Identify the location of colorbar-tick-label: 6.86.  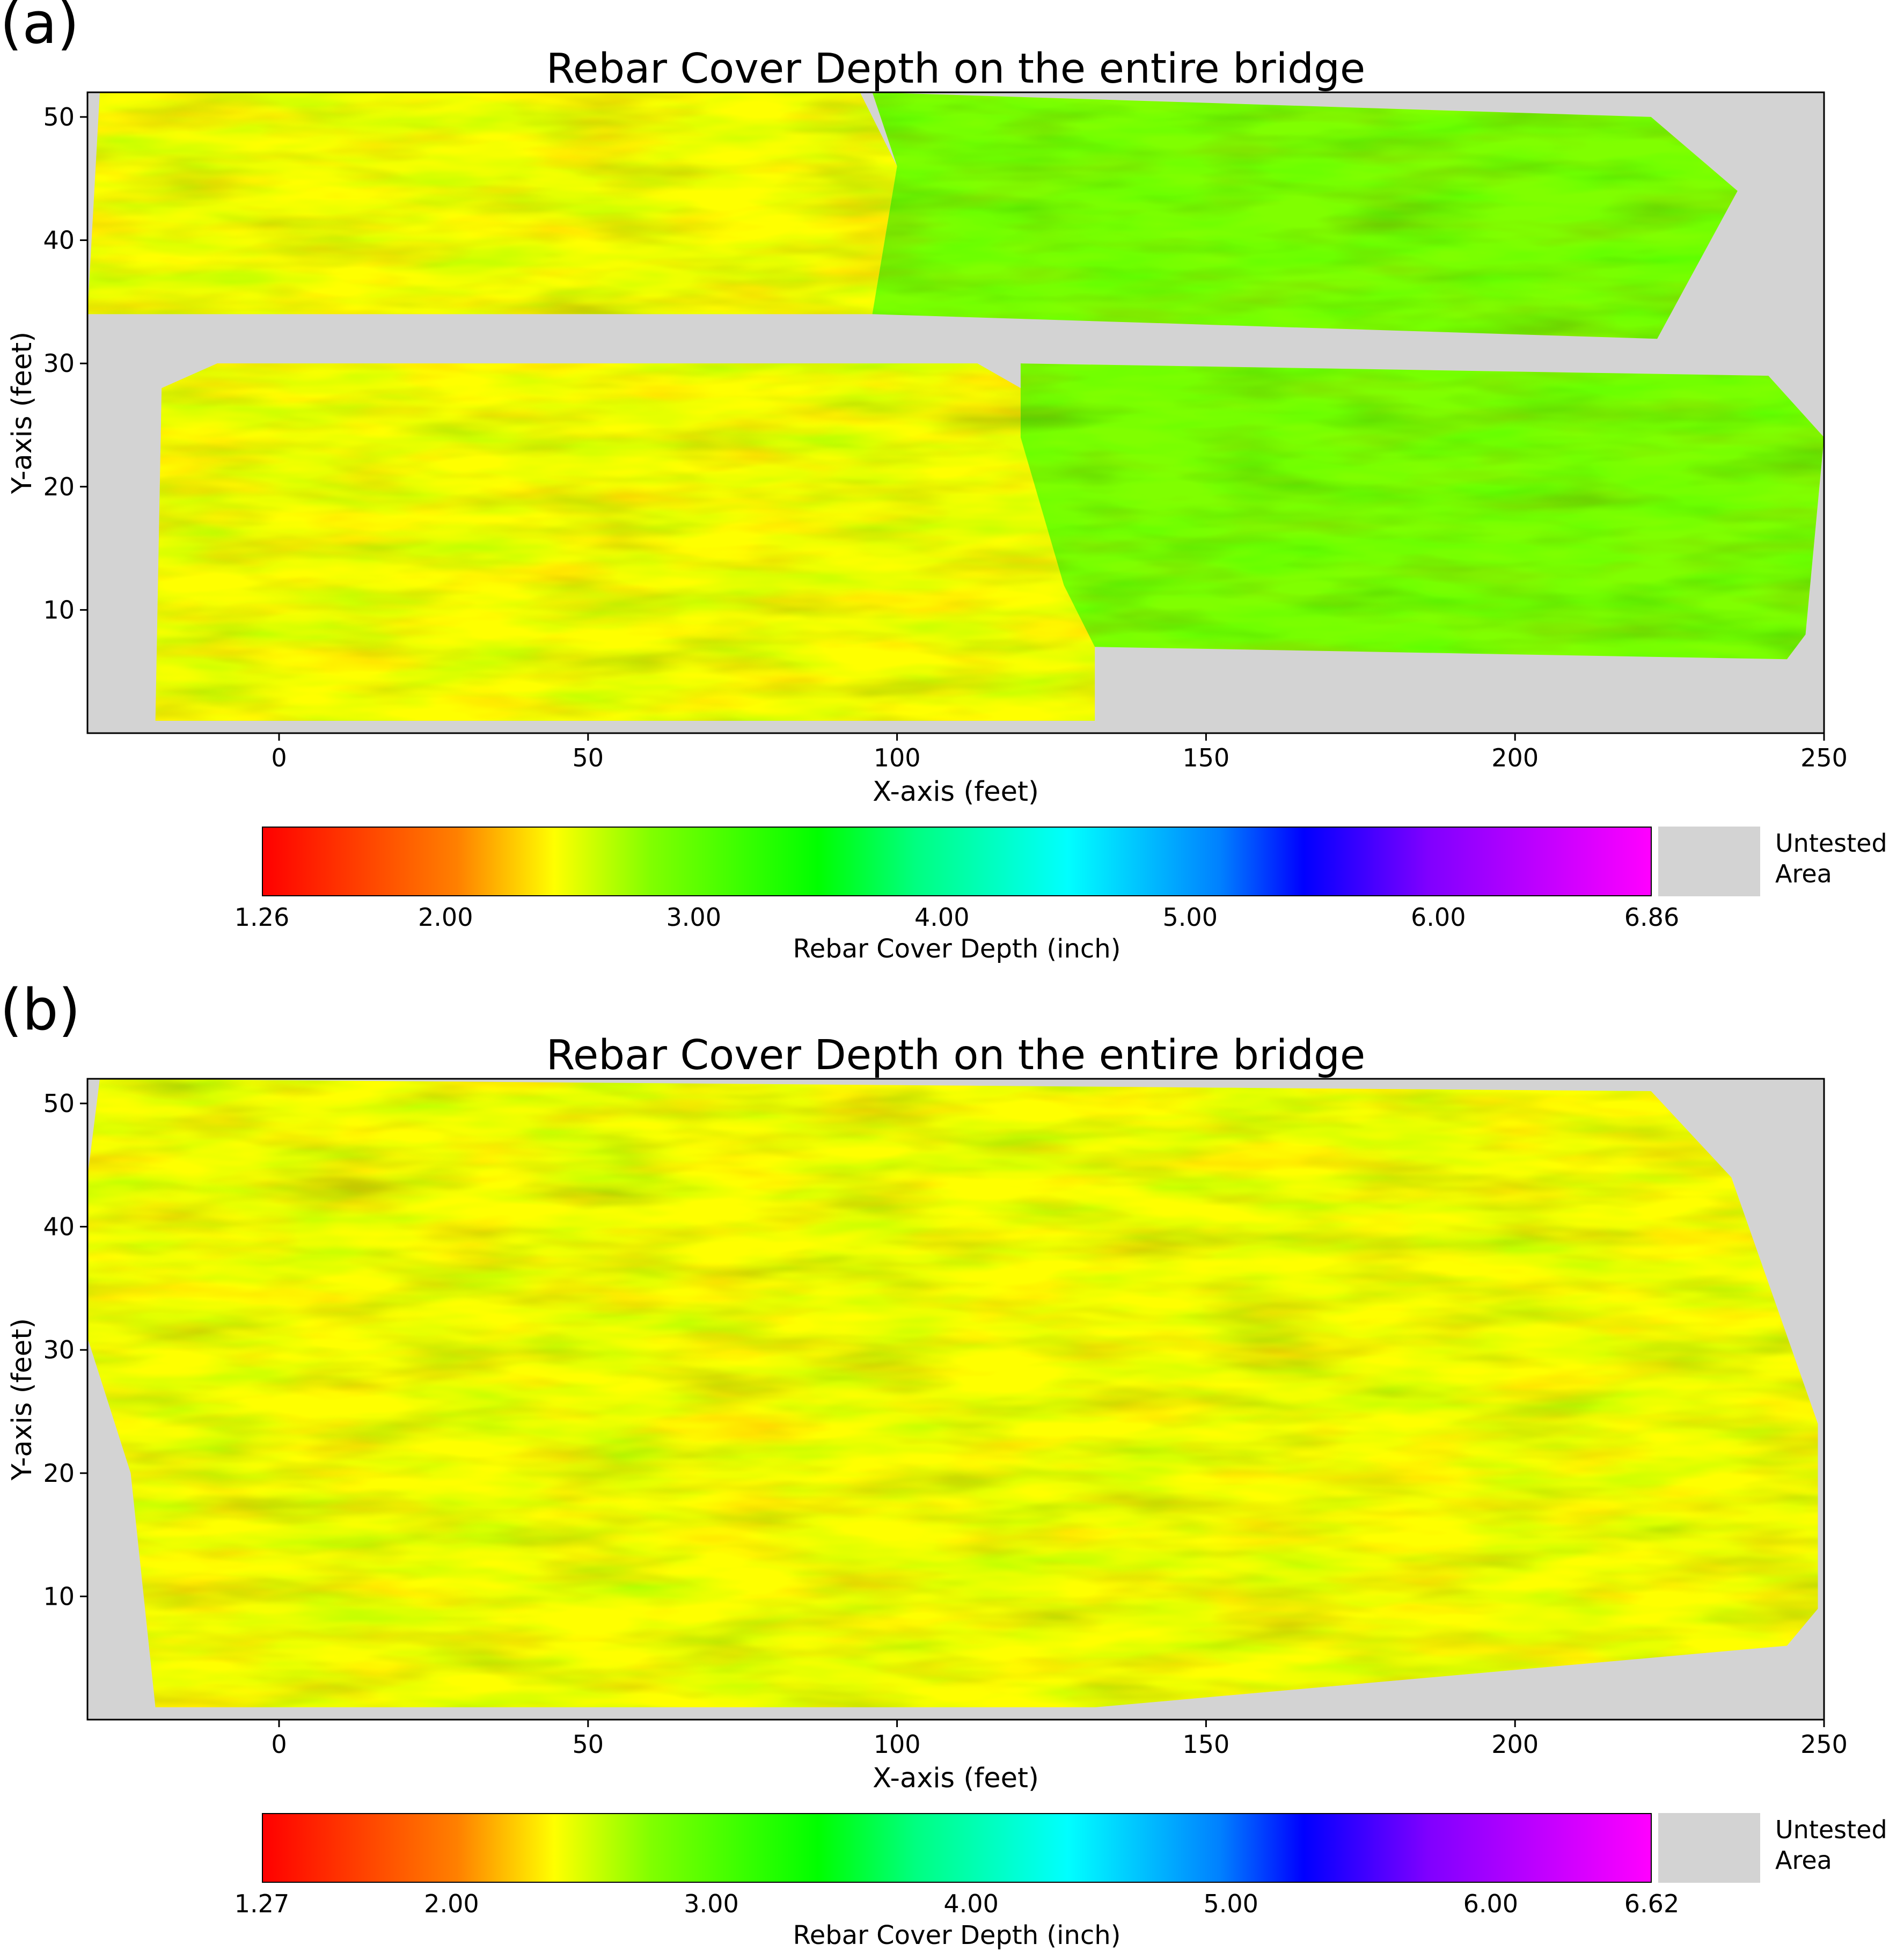
(1652, 917).